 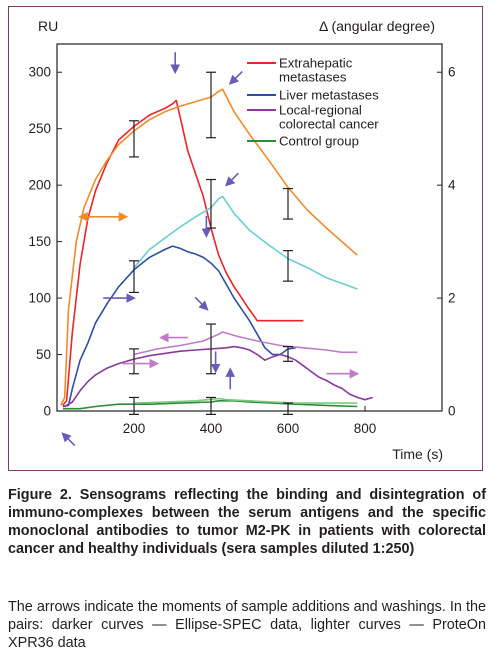 I want to click on y-right-tick-label: 6, so click(x=452, y=72).